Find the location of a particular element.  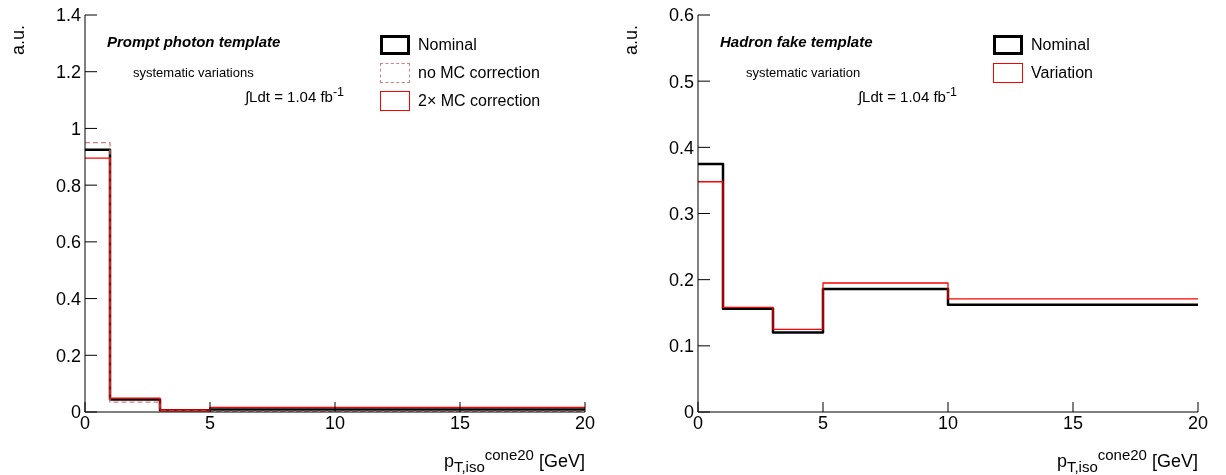

text: Prompt photon template is located at coordinates (194, 41).